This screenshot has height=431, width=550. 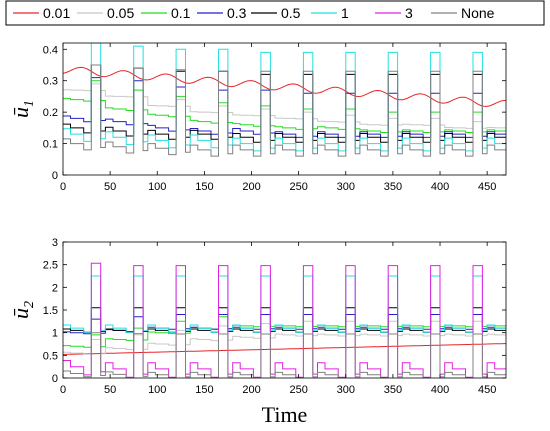 I want to click on legend-label-0.01: 0.01, so click(x=56, y=13).